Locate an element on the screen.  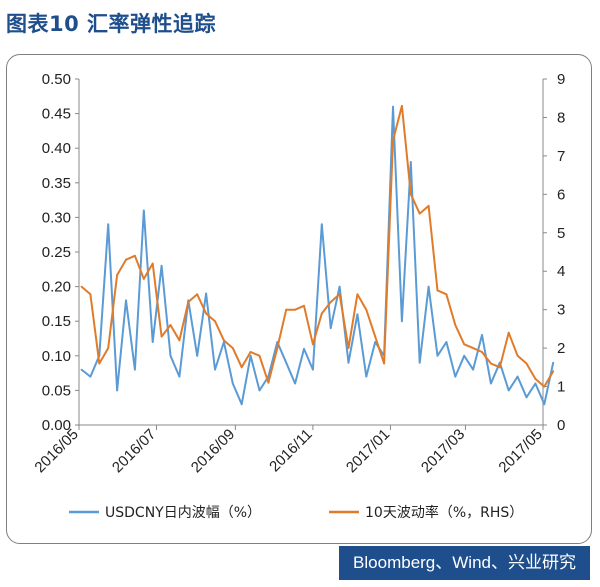
y-right-tick-label: 5 is located at coordinates (561, 233).